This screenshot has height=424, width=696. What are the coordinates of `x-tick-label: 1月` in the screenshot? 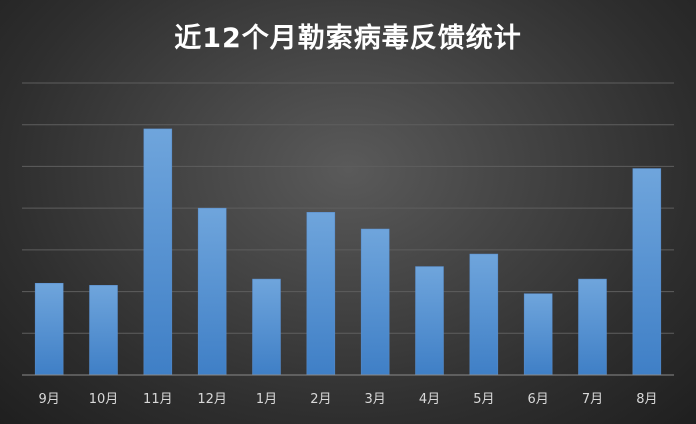 It's located at (266, 399).